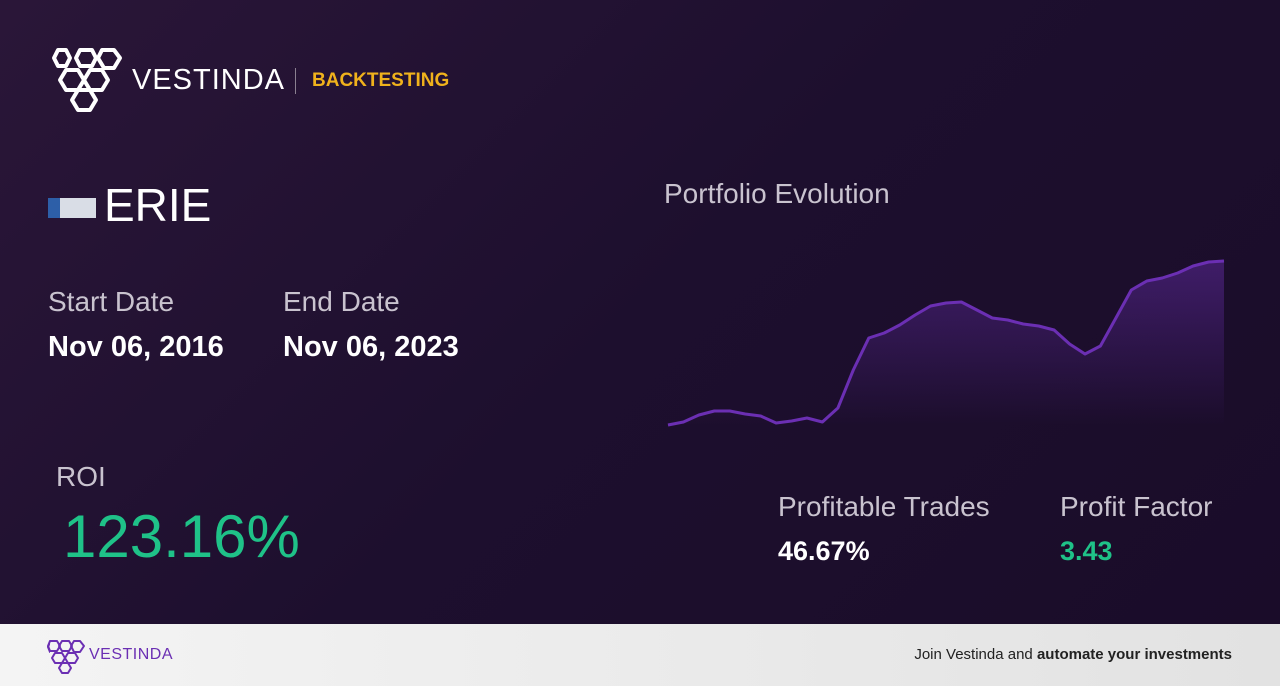 The height and width of the screenshot is (686, 1280). Describe the element at coordinates (136, 347) in the screenshot. I see `start-value: Nov 06, 2016` at that location.